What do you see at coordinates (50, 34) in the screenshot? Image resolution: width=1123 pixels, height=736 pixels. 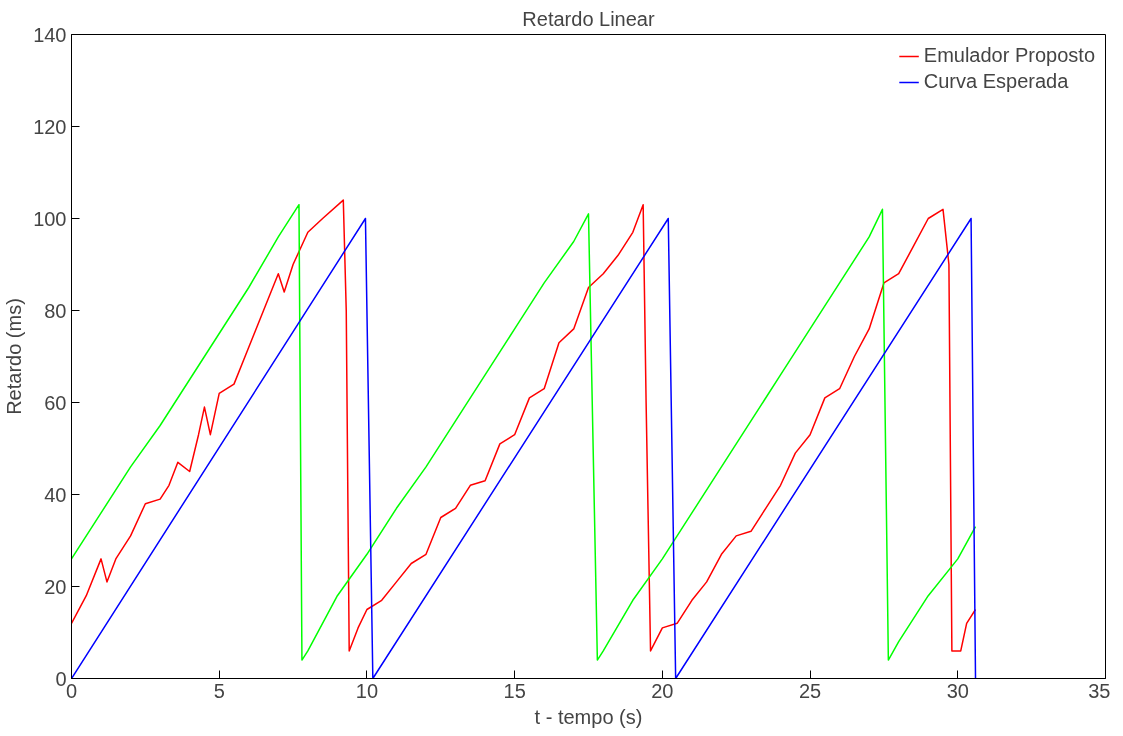 I see `y-tick-label: 140` at bounding box center [50, 34].